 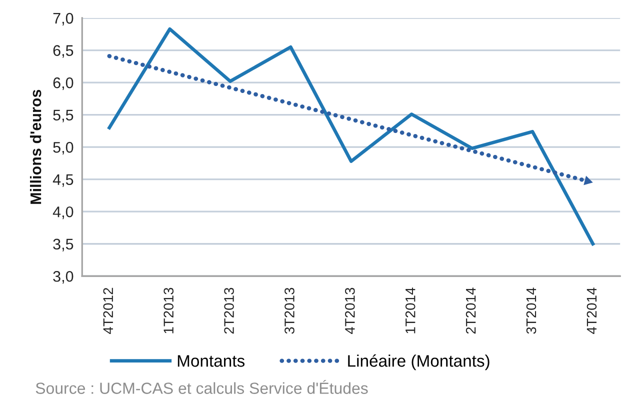 I want to click on y-axis-title: Millions d'euros, so click(x=36, y=147).